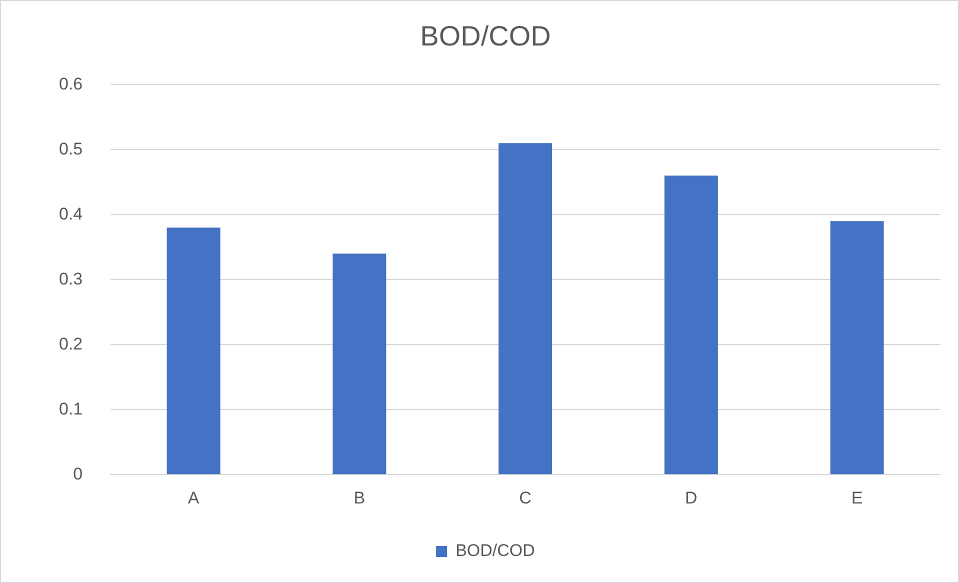  What do you see at coordinates (70, 344) in the screenshot?
I see `y-tick-label: 0.2` at bounding box center [70, 344].